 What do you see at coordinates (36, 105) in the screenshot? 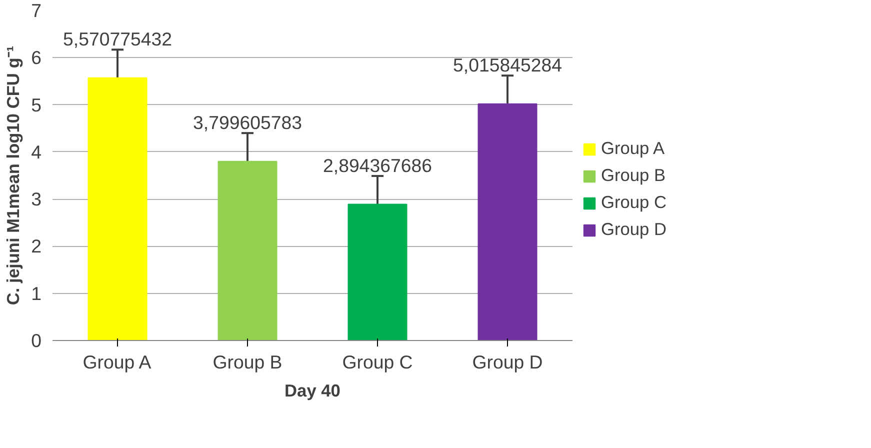
I see `y-tick-label: 5` at bounding box center [36, 105].